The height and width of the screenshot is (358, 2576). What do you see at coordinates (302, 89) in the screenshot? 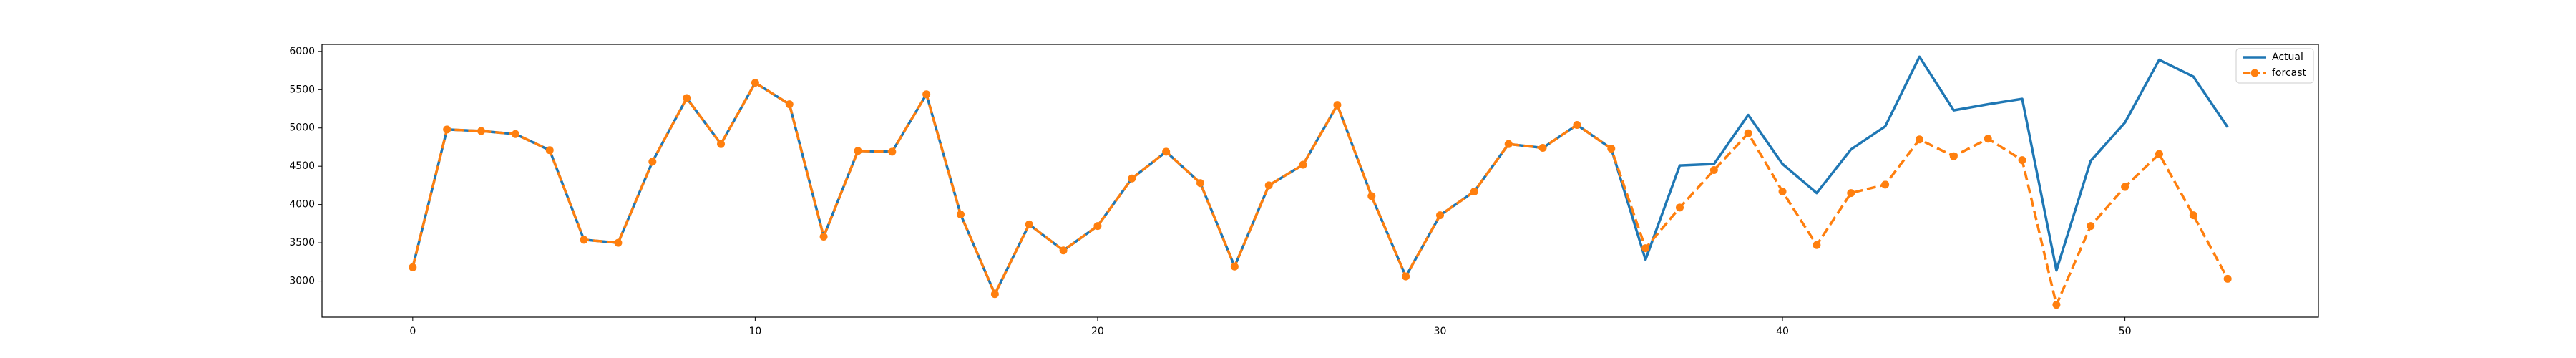
I see `y-tick-label: 5500` at bounding box center [302, 89].